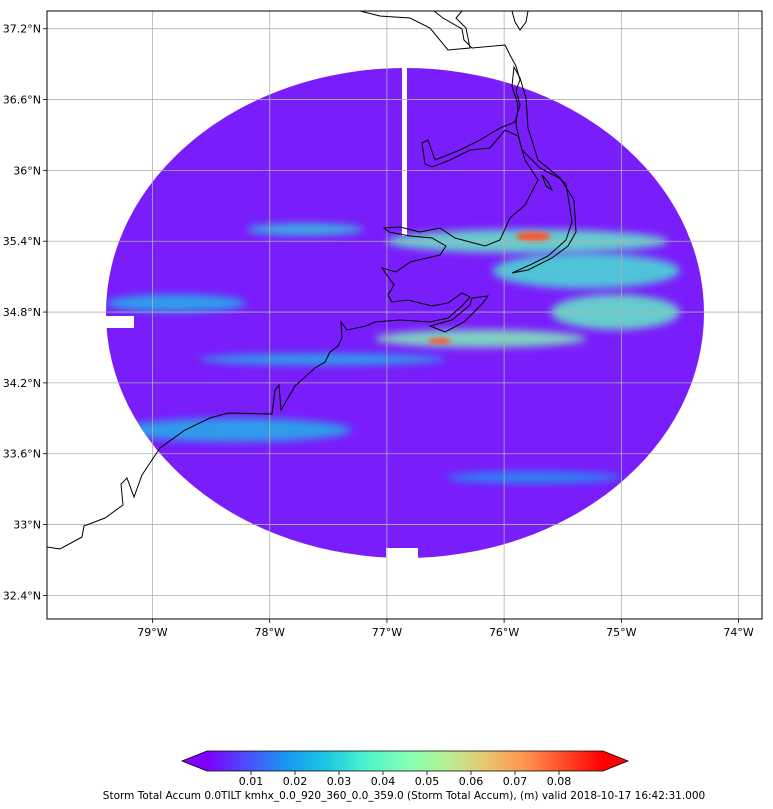 The image size is (773, 809). I want to click on colorbar-outline, so click(405, 761).